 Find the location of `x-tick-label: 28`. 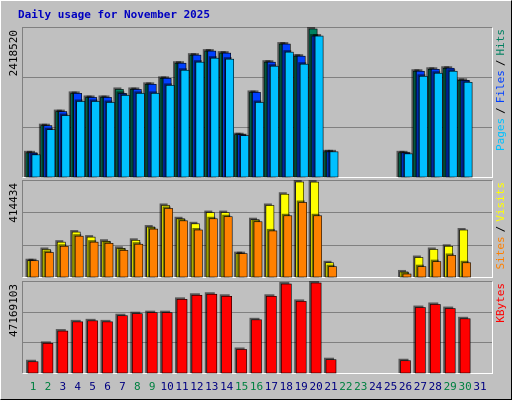

x-tick-label: 28 is located at coordinates (435, 386).